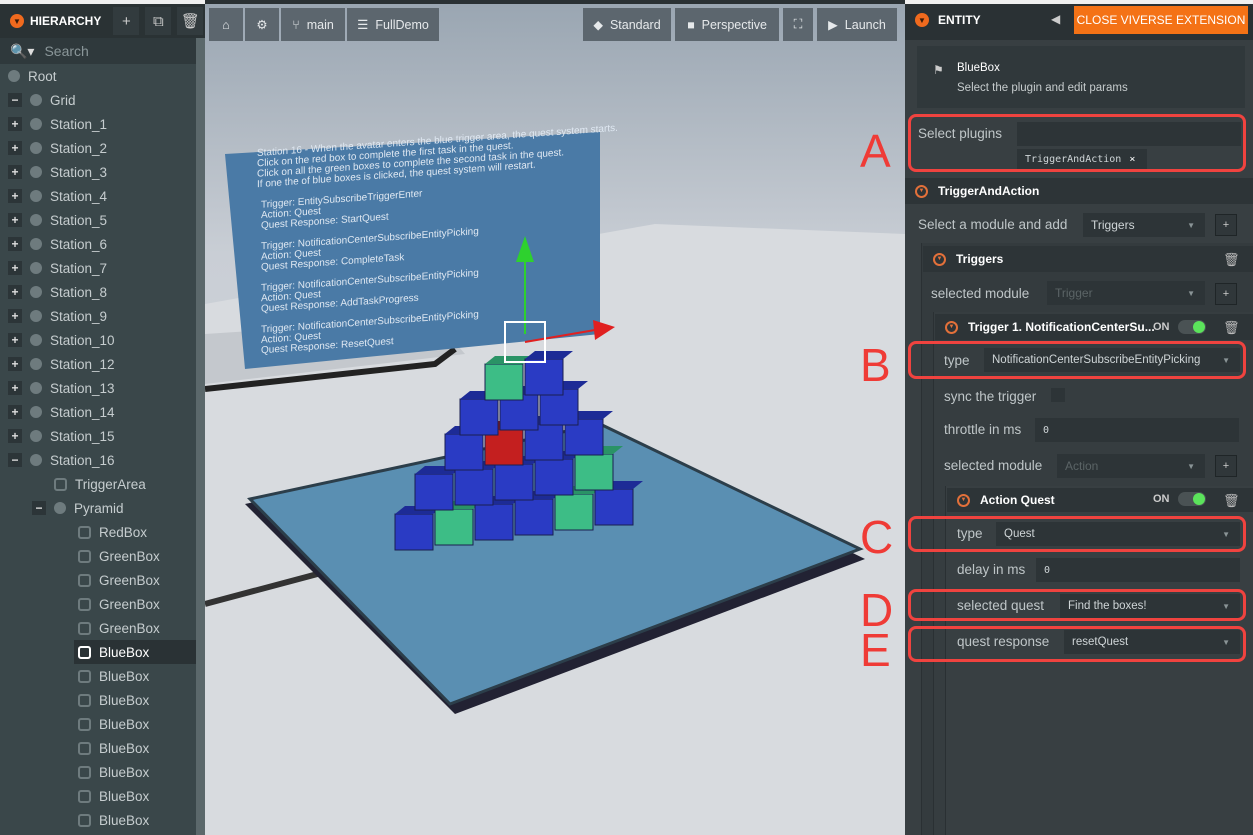  What do you see at coordinates (102, 76) in the screenshot?
I see `tree-item: Root` at bounding box center [102, 76].